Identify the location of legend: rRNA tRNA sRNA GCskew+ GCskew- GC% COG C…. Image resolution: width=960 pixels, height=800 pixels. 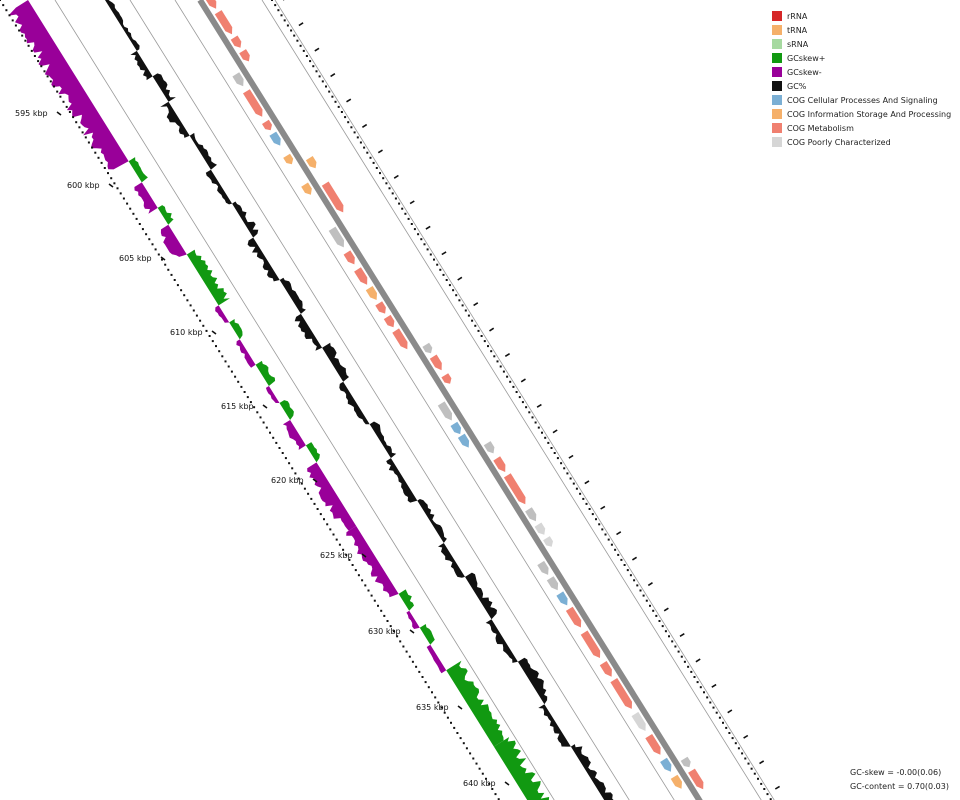
(861, 79).